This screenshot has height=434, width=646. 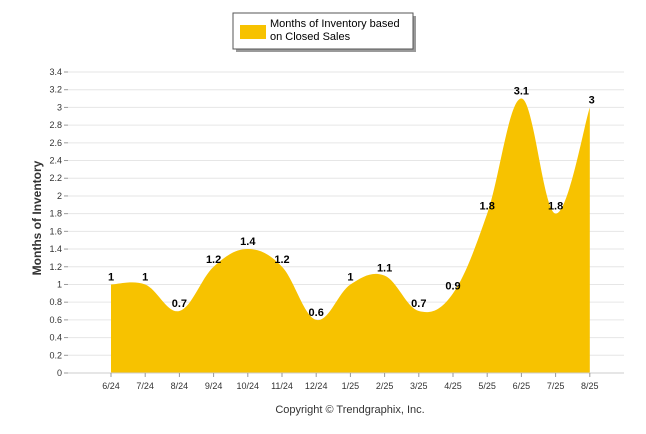 I want to click on data-label: 0.6, so click(x=316, y=313).